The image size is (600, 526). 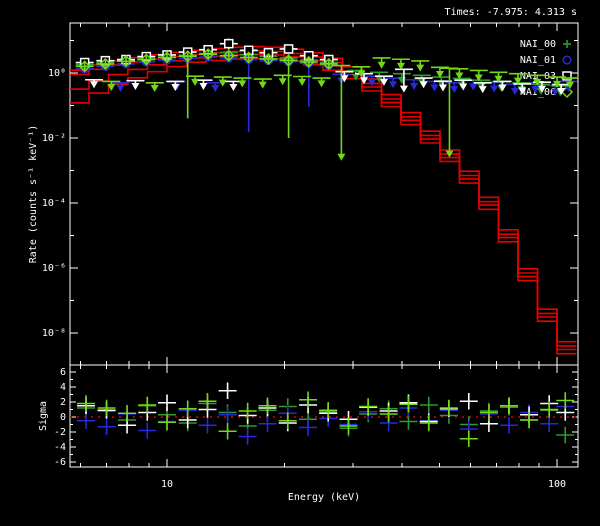 What do you see at coordinates (63, 372) in the screenshot?
I see `sigma-tick-label: 6` at bounding box center [63, 372].